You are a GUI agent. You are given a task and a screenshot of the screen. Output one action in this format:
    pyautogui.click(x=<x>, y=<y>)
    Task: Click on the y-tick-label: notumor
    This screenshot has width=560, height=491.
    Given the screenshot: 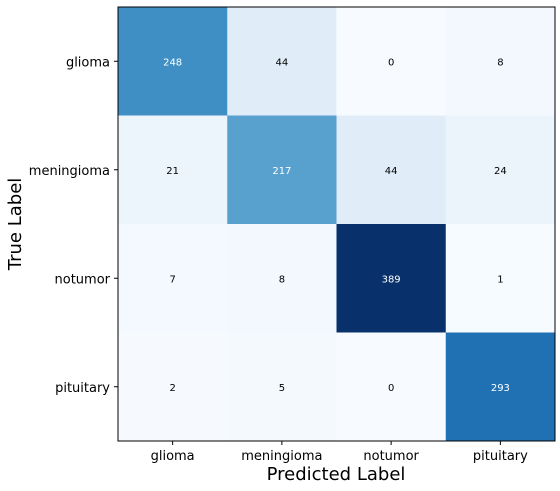 What is the action you would take?
    pyautogui.click(x=83, y=279)
    